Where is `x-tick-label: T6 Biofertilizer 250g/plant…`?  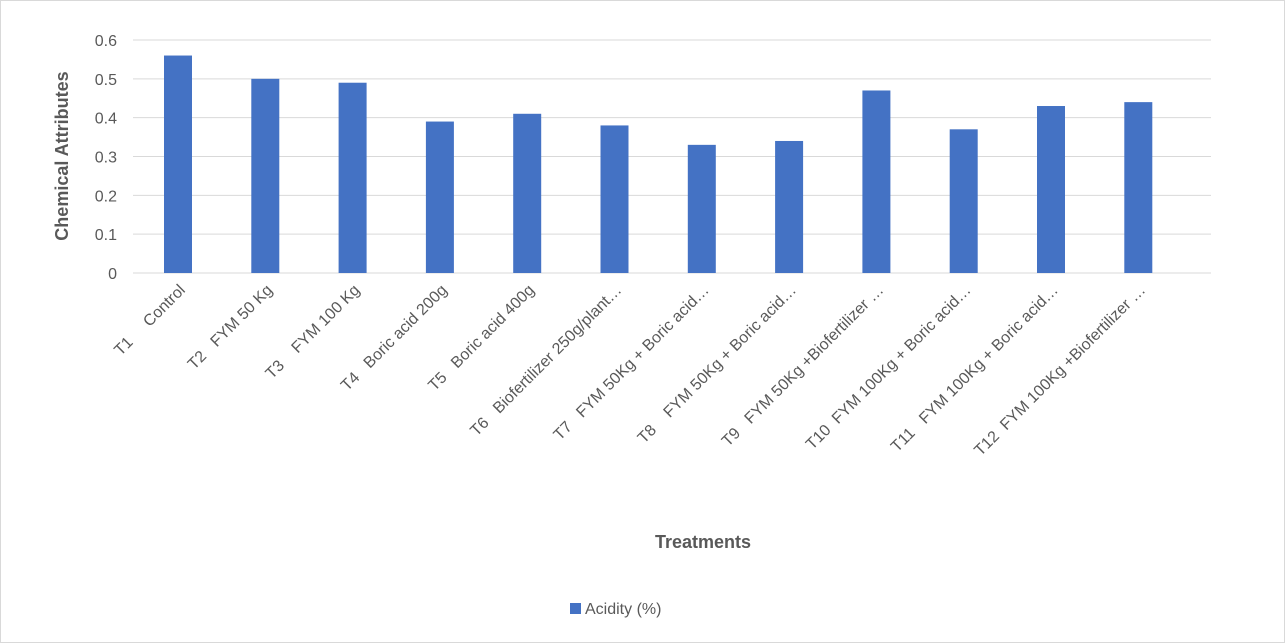
x-tick-label: T6 Biofertilizer 250g/plant… is located at coordinates (546, 361).